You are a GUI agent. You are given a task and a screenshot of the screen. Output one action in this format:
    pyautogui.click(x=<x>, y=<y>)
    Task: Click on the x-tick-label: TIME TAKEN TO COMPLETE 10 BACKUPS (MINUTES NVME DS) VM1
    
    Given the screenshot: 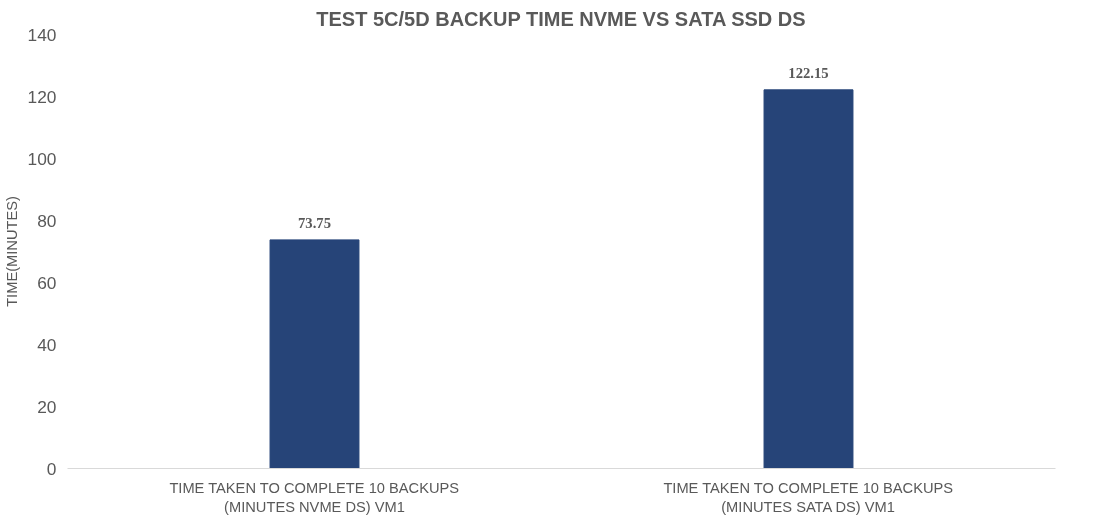 What is the action you would take?
    pyautogui.click(x=314, y=497)
    